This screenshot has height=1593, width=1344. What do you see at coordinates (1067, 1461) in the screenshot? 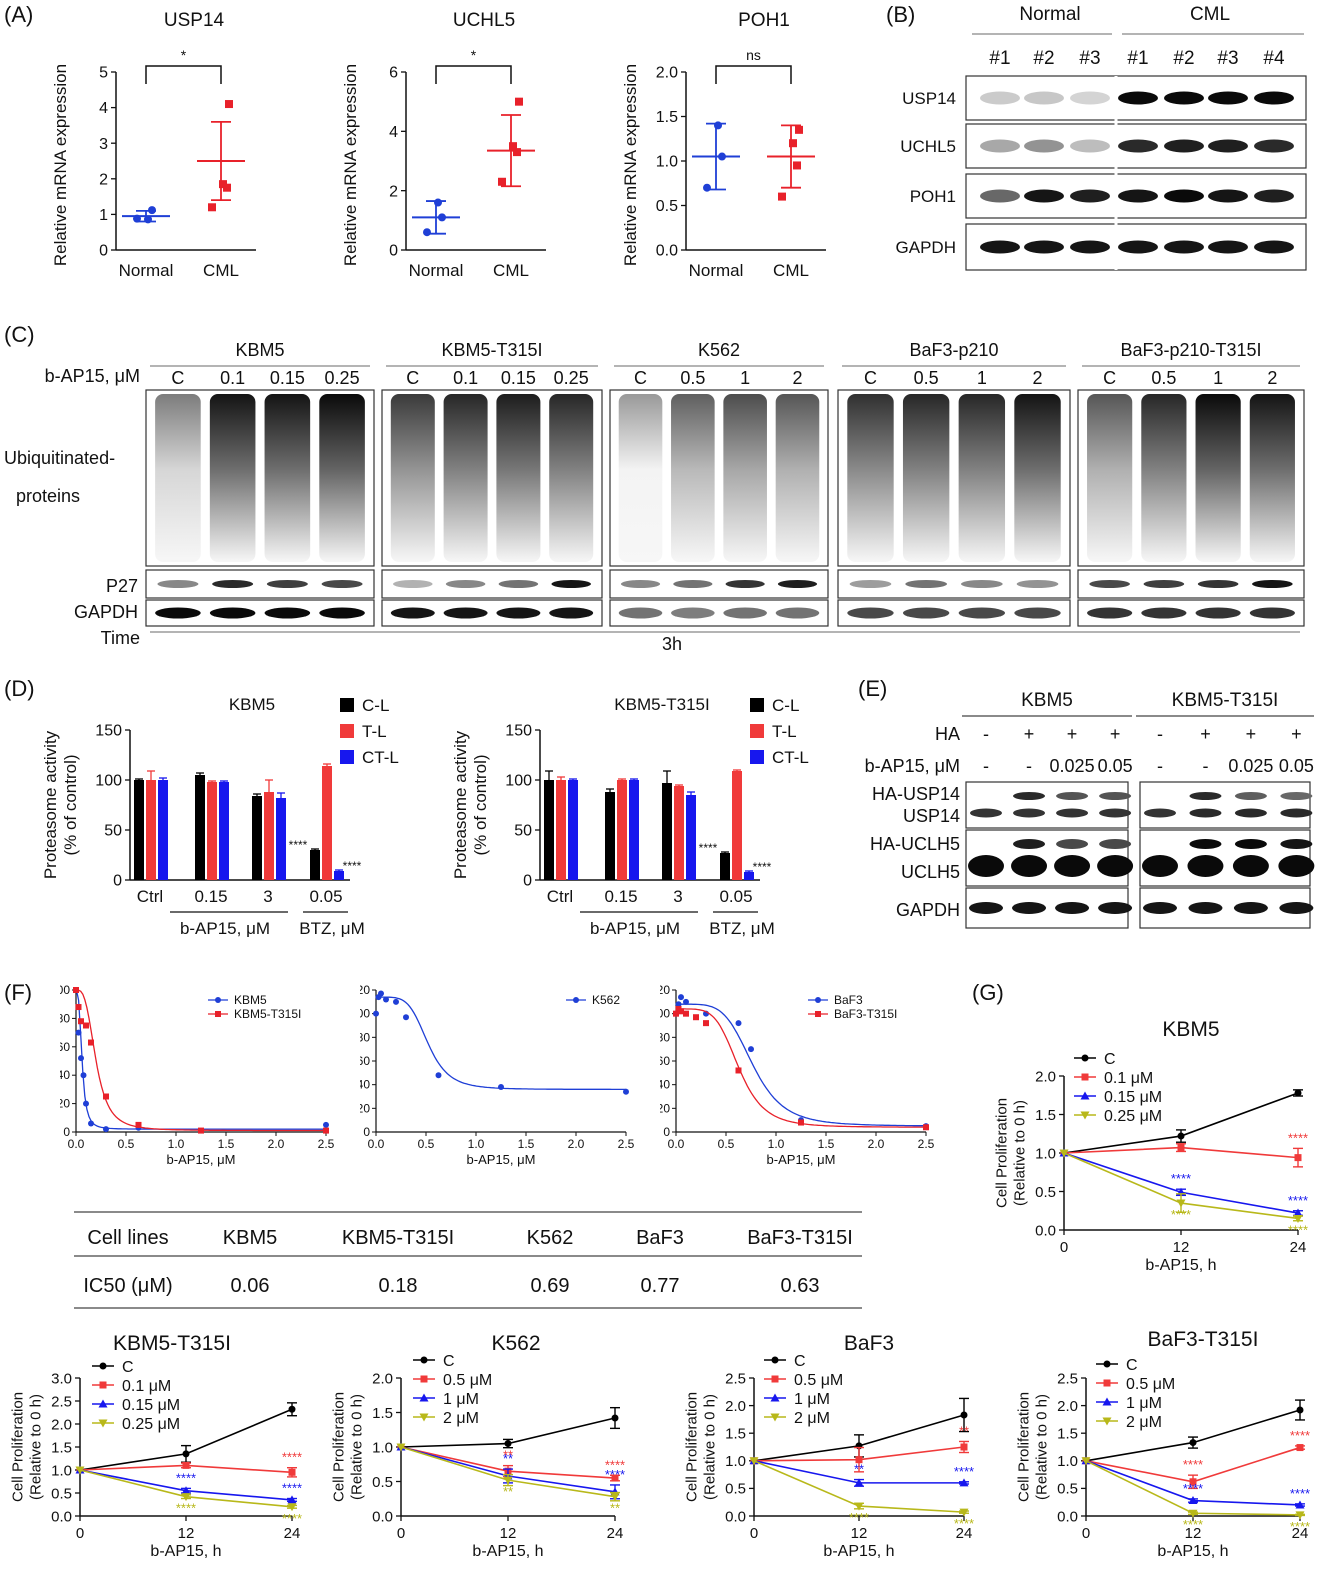
I see `g-y-tick-label: 1.0` at bounding box center [1067, 1461].